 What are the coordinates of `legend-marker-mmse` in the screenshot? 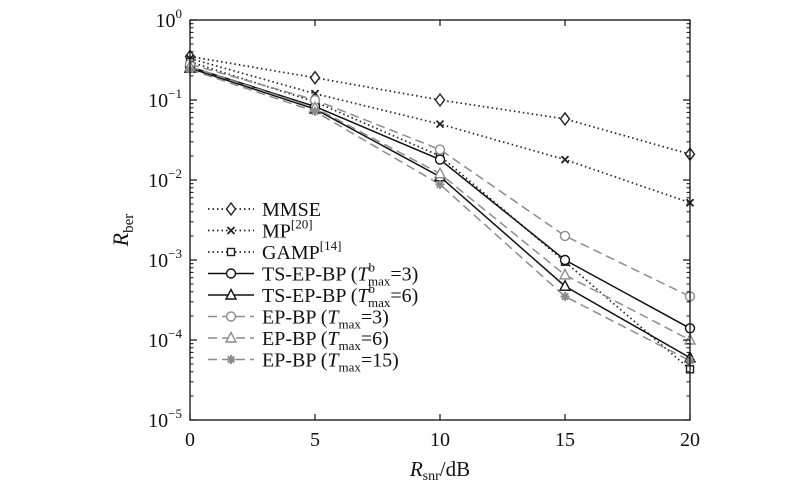 It's located at (231, 209).